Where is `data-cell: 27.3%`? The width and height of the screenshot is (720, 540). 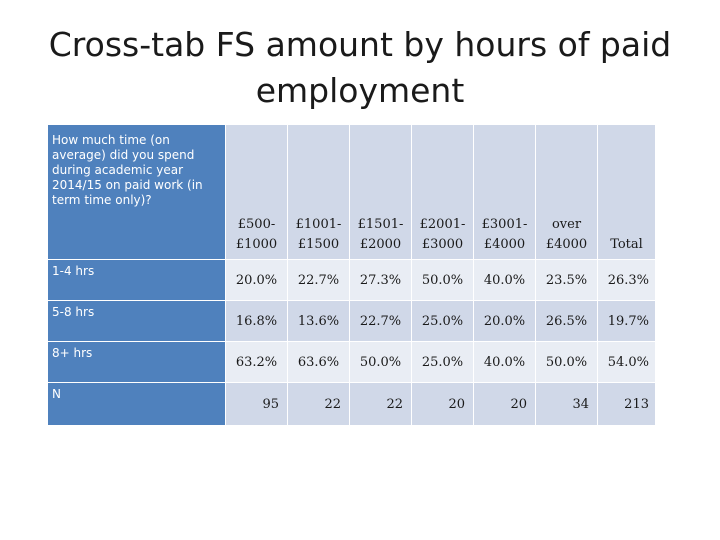 data-cell: 27.3% is located at coordinates (380, 280).